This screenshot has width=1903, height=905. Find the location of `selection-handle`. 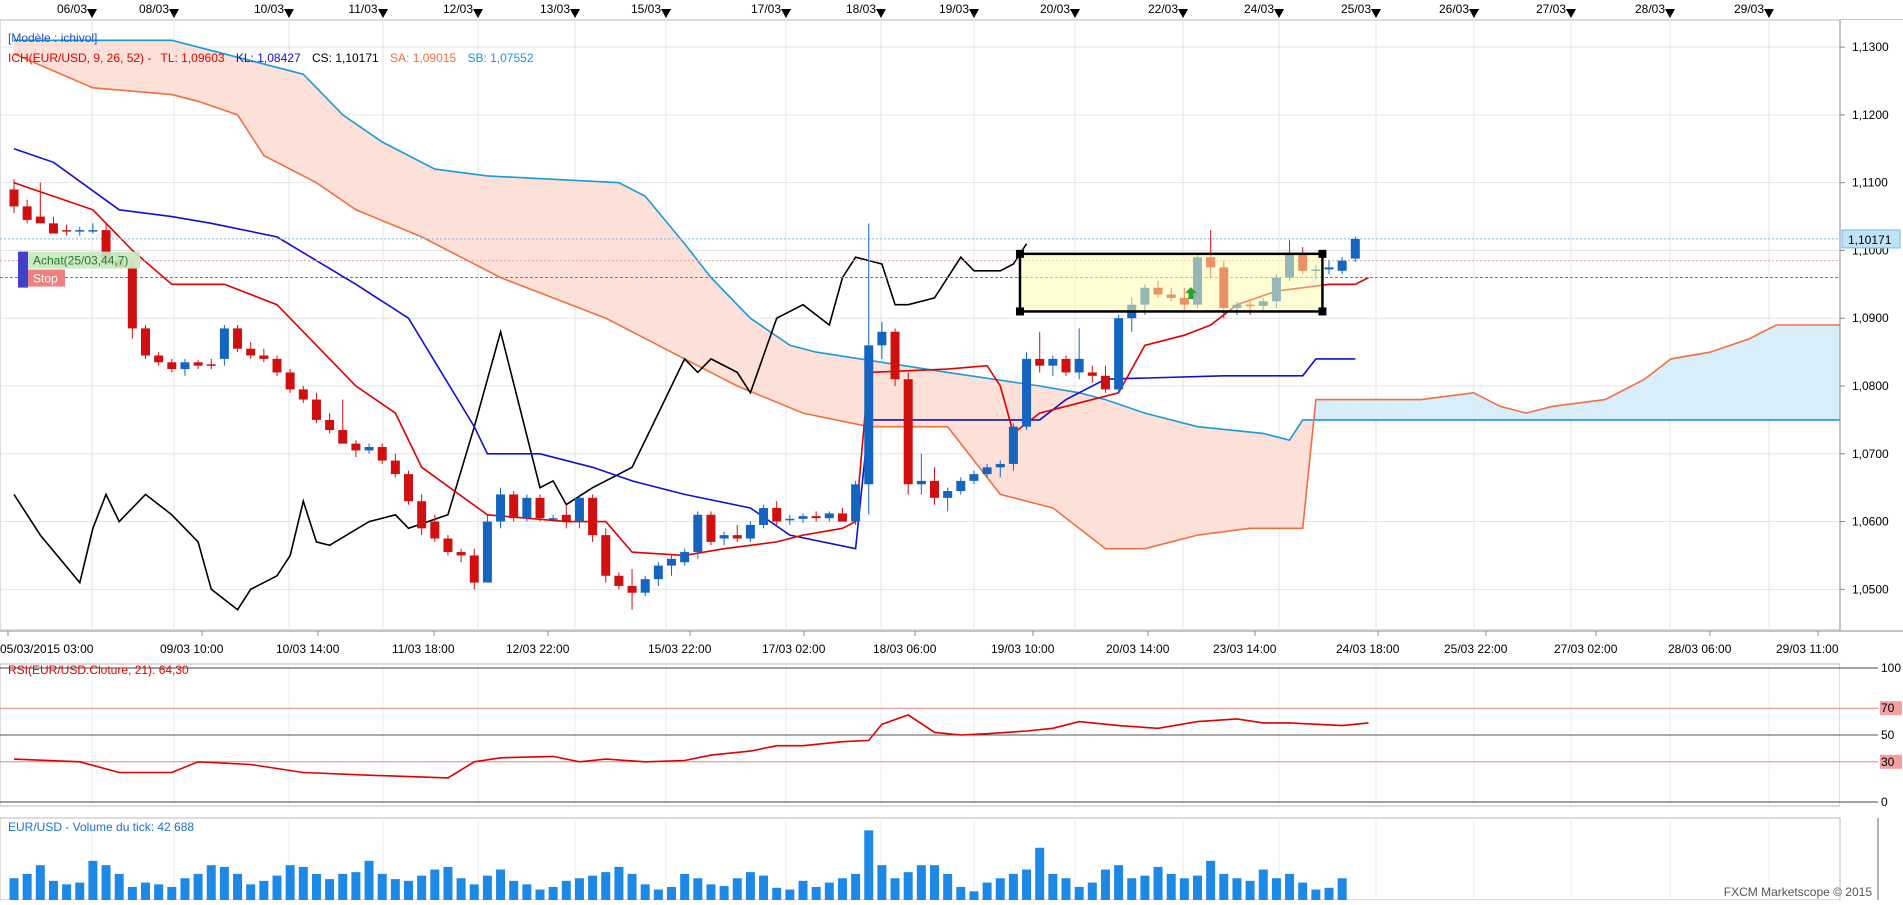

selection-handle is located at coordinates (1322, 253).